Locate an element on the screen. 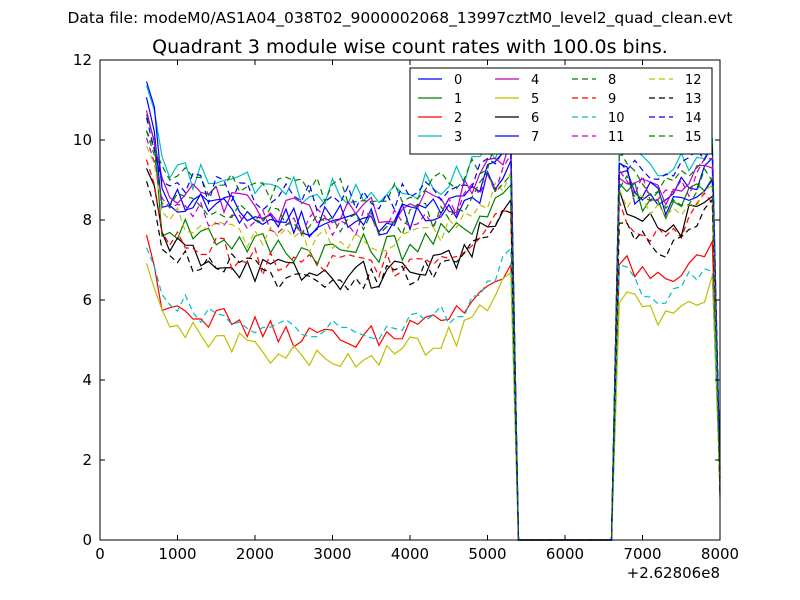  legend-label: 6 is located at coordinates (535, 118).